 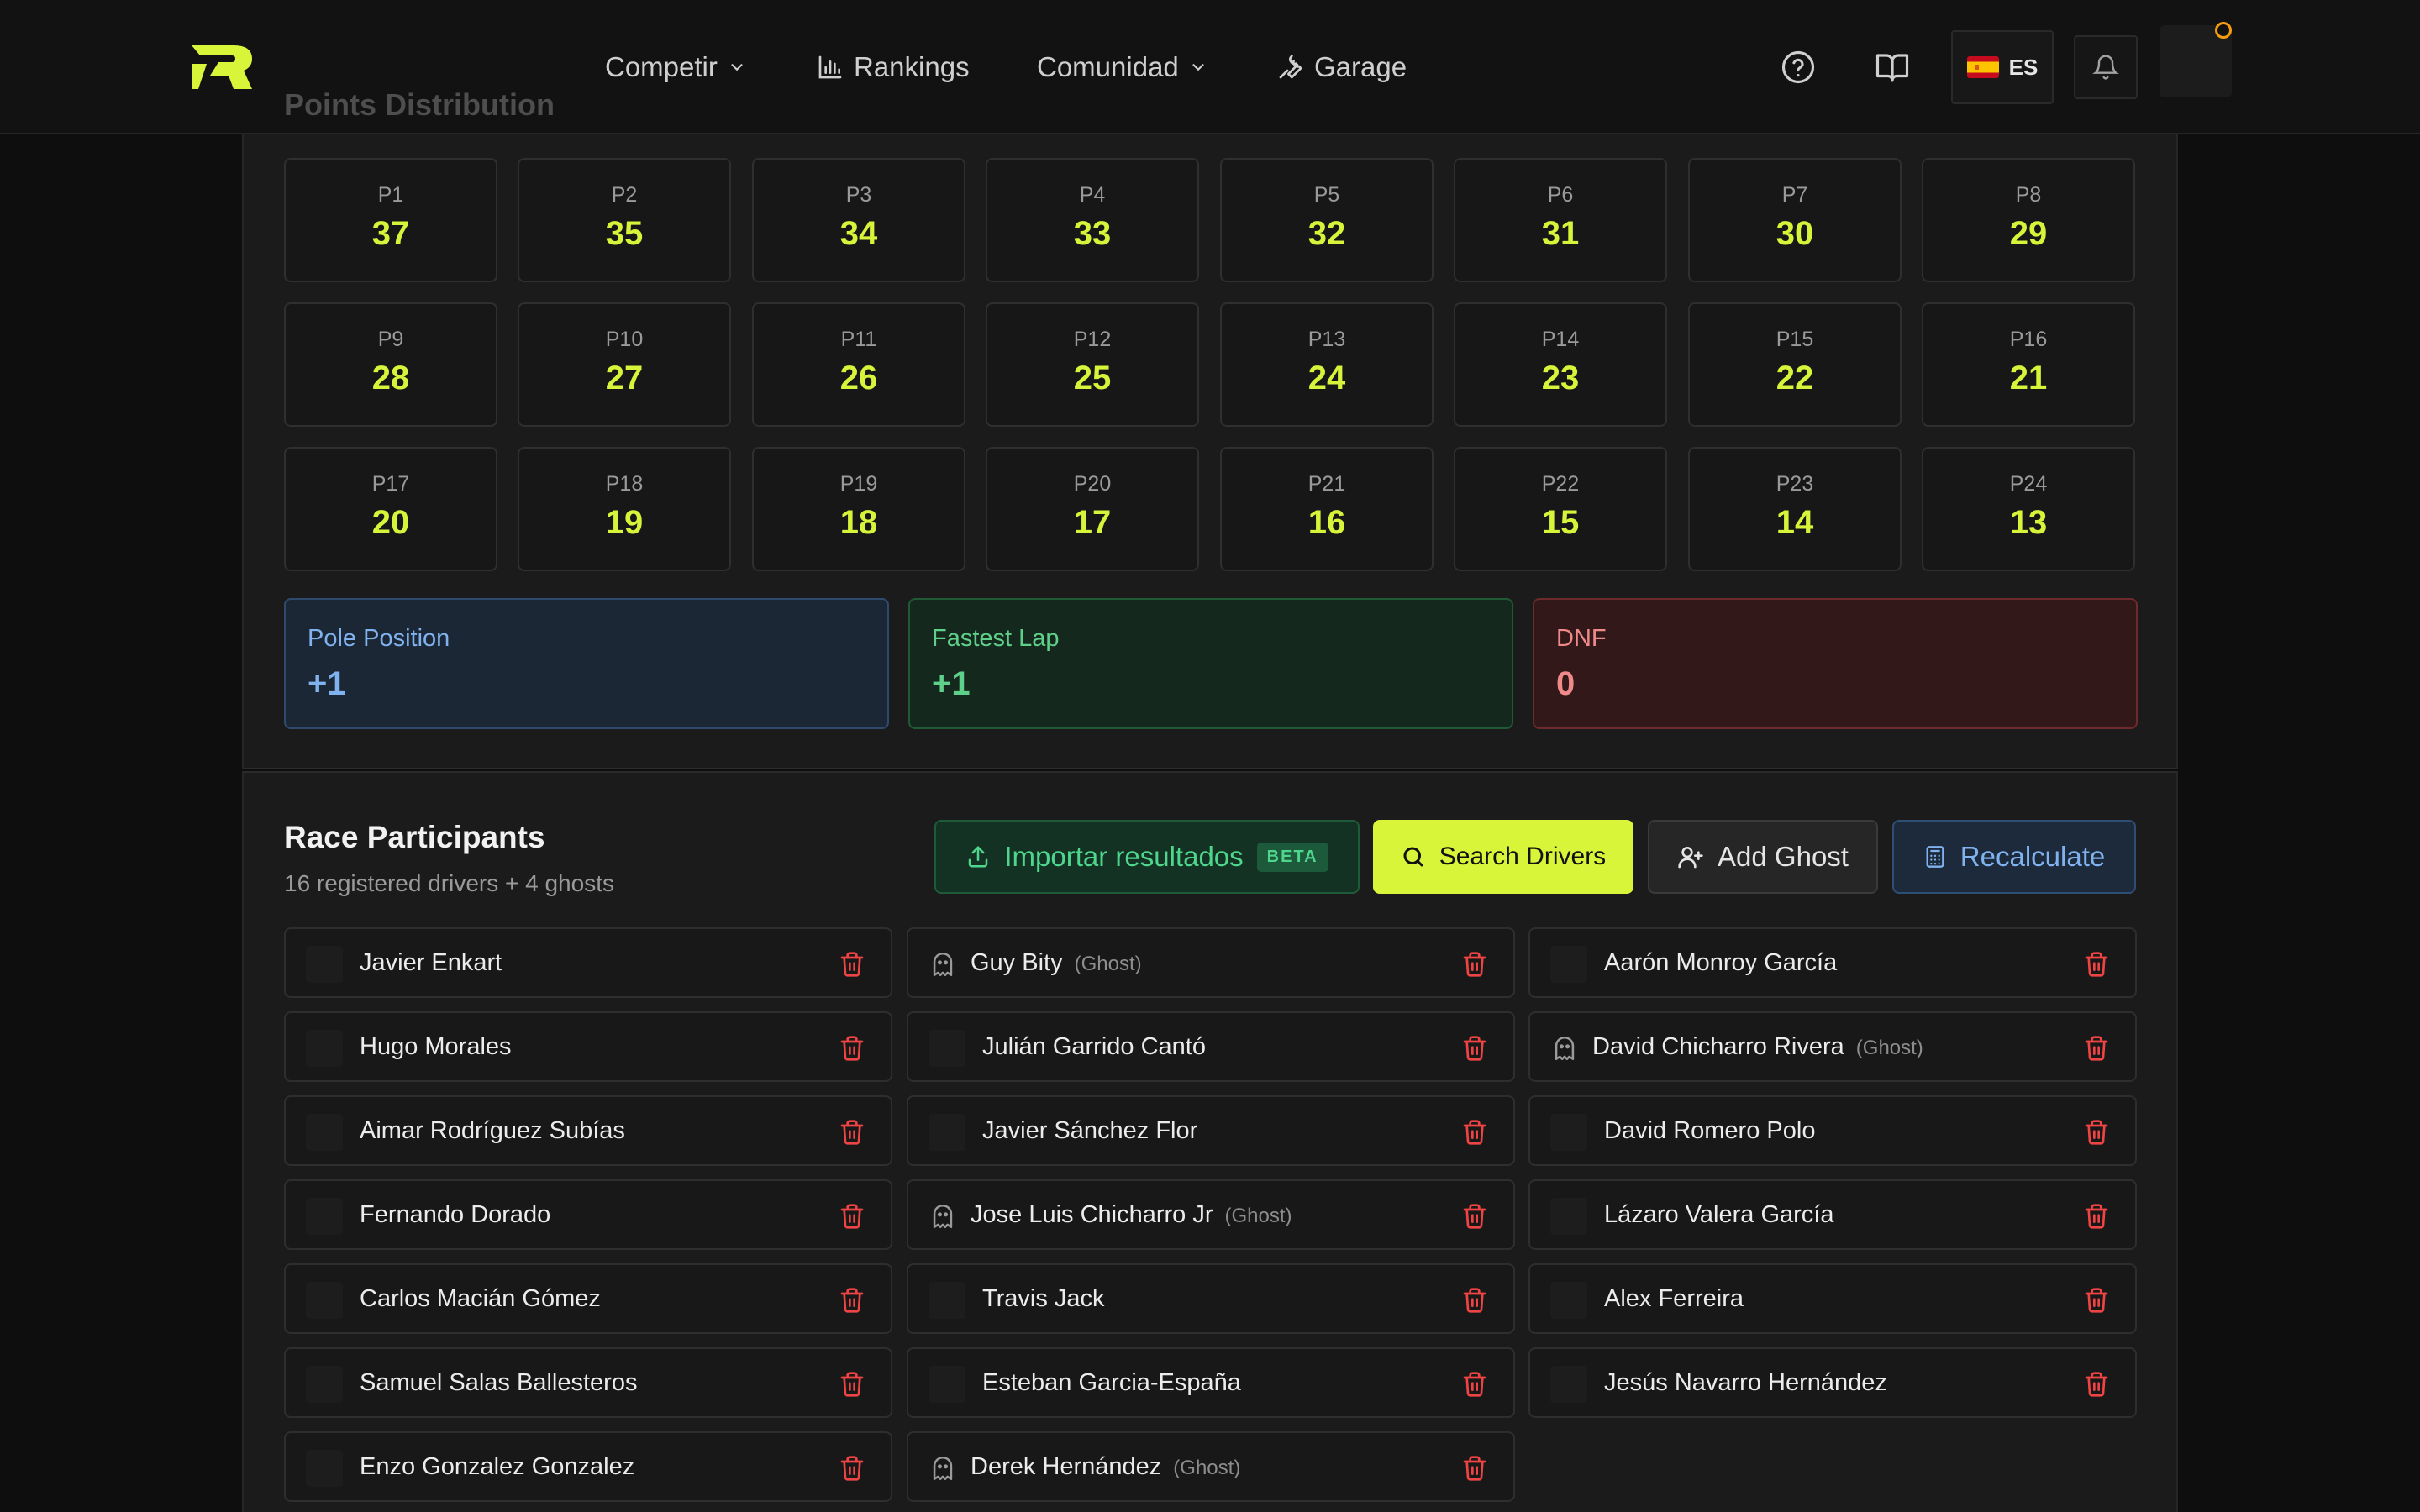 I want to click on nav-comunidad: Comunidad, so click(x=1122, y=67).